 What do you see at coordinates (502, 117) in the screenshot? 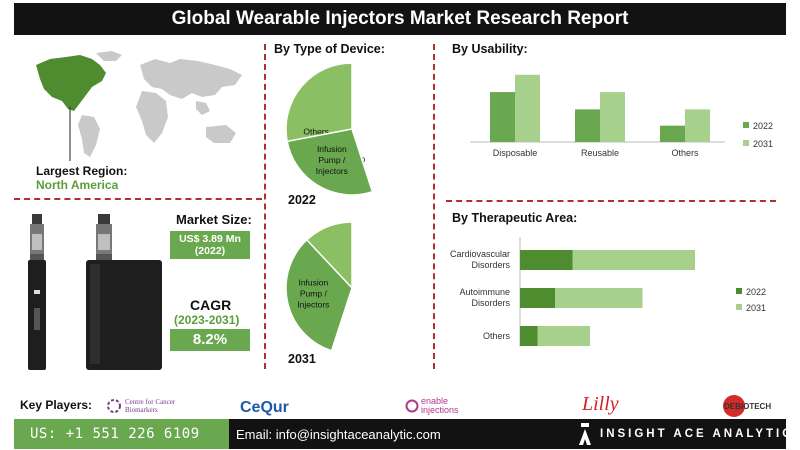
I see `usability-bar-disposable-2022` at bounding box center [502, 117].